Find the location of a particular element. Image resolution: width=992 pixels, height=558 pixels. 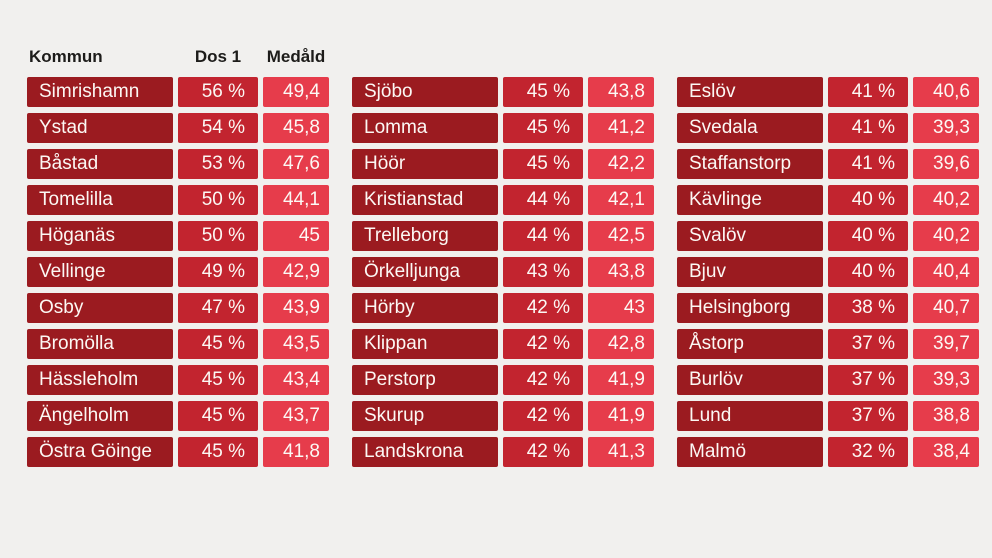

table-row: Kristianstad 44 % 42,1 is located at coordinates (503, 200).